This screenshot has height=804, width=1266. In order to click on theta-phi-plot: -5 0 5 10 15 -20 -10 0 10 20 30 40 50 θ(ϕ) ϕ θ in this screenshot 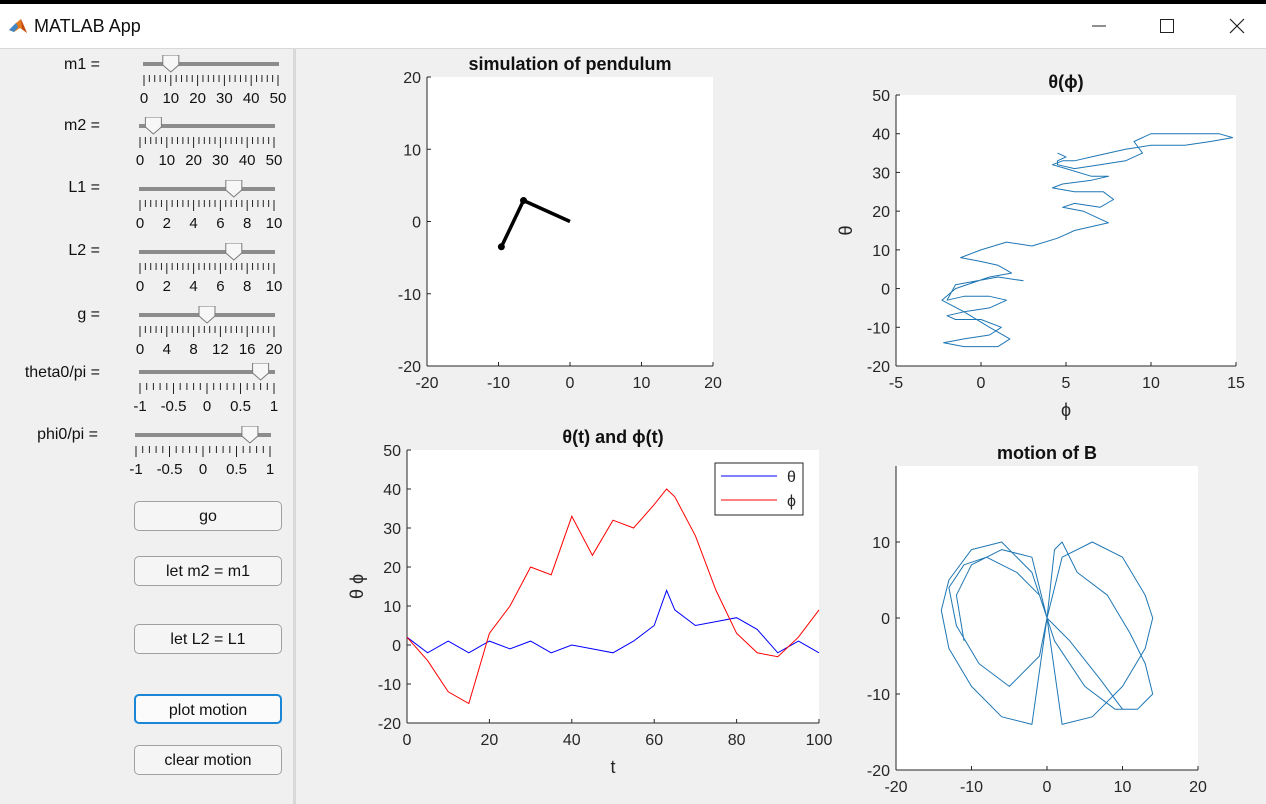, I will do `click(1040, 246)`.